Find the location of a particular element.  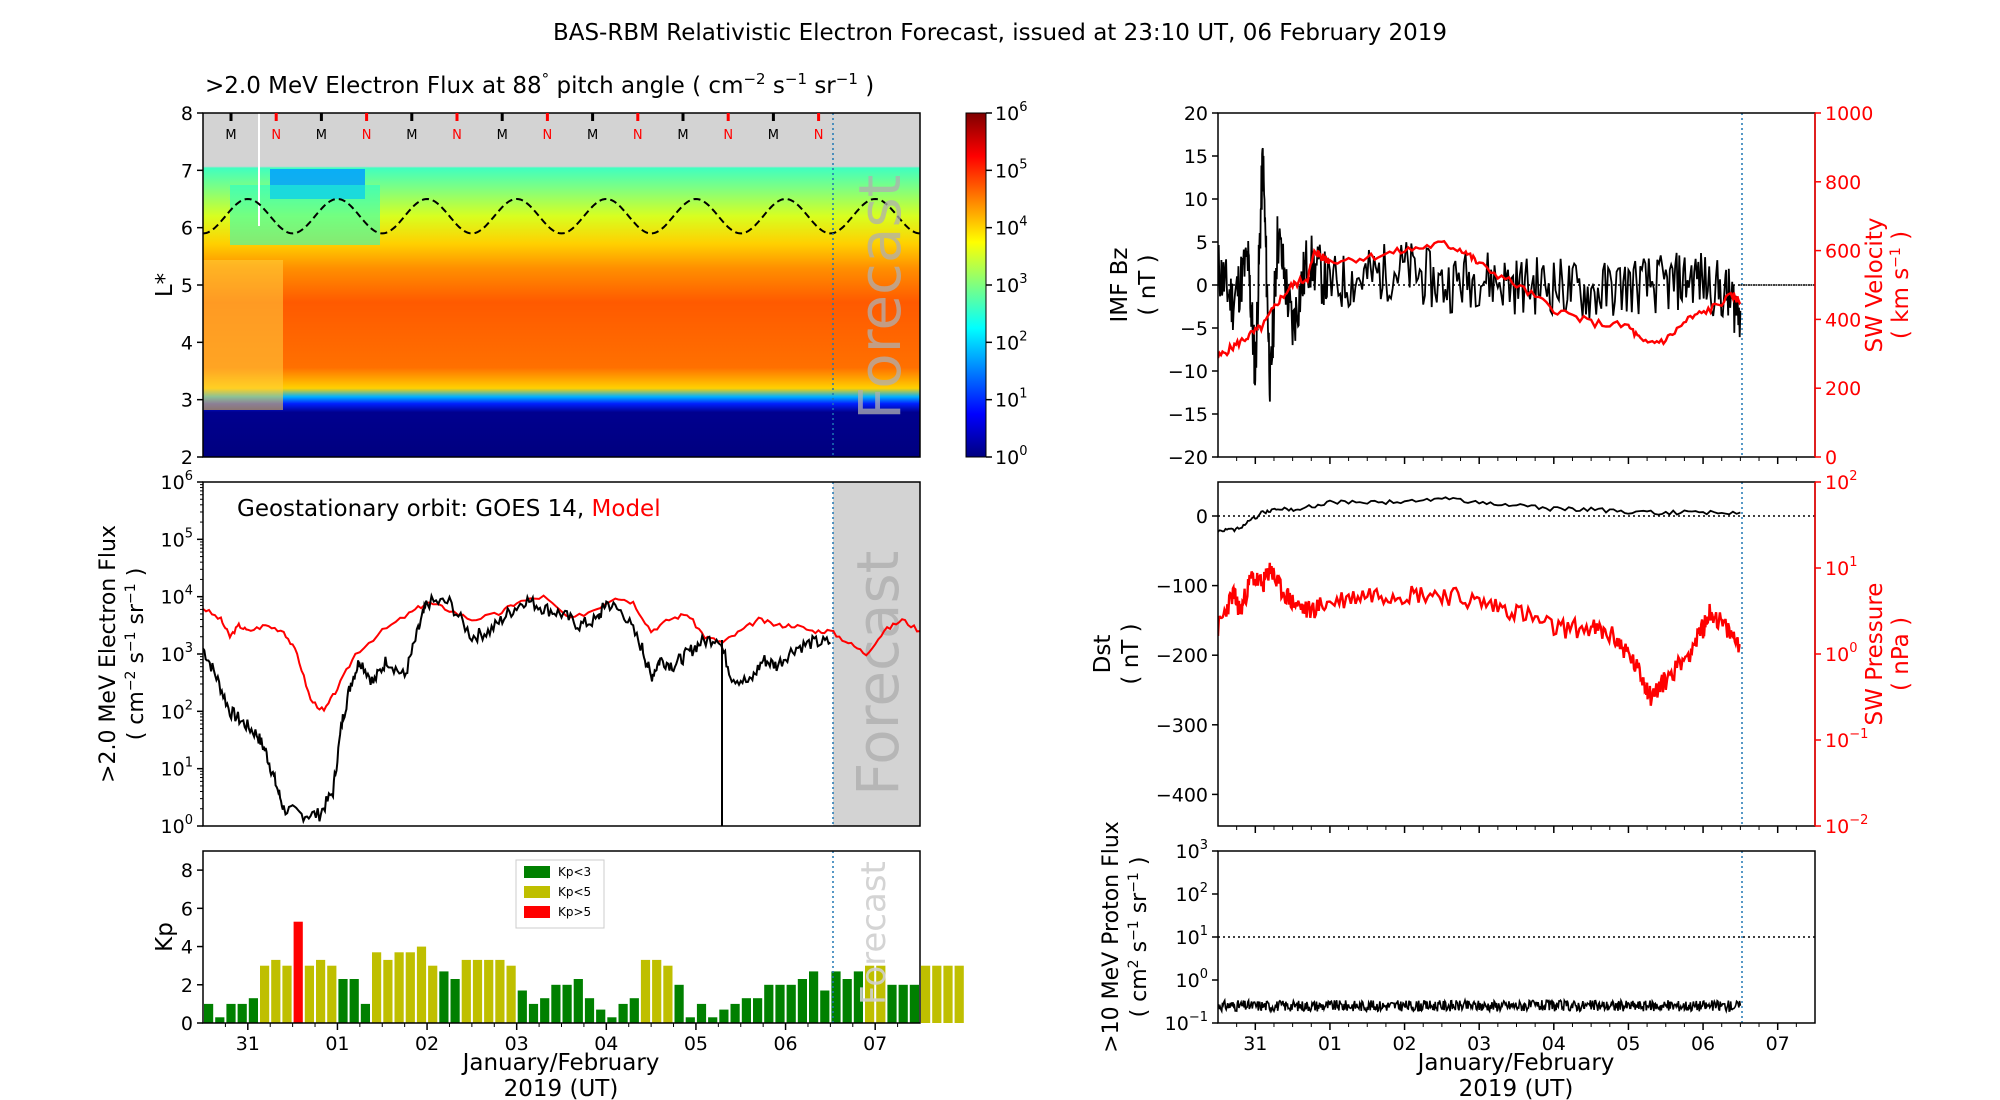

proton-ytick-label: 10¹ is located at coordinates (1192, 936).